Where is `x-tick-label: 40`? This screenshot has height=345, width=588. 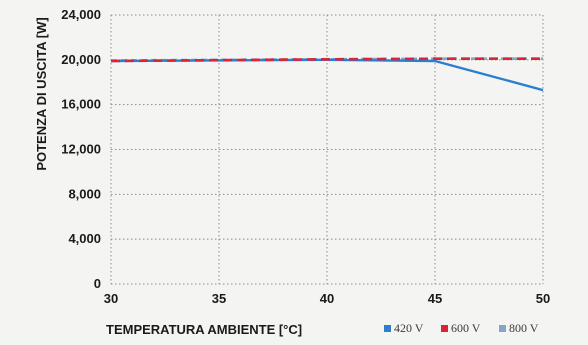
x-tick-label: 40 is located at coordinates (327, 298).